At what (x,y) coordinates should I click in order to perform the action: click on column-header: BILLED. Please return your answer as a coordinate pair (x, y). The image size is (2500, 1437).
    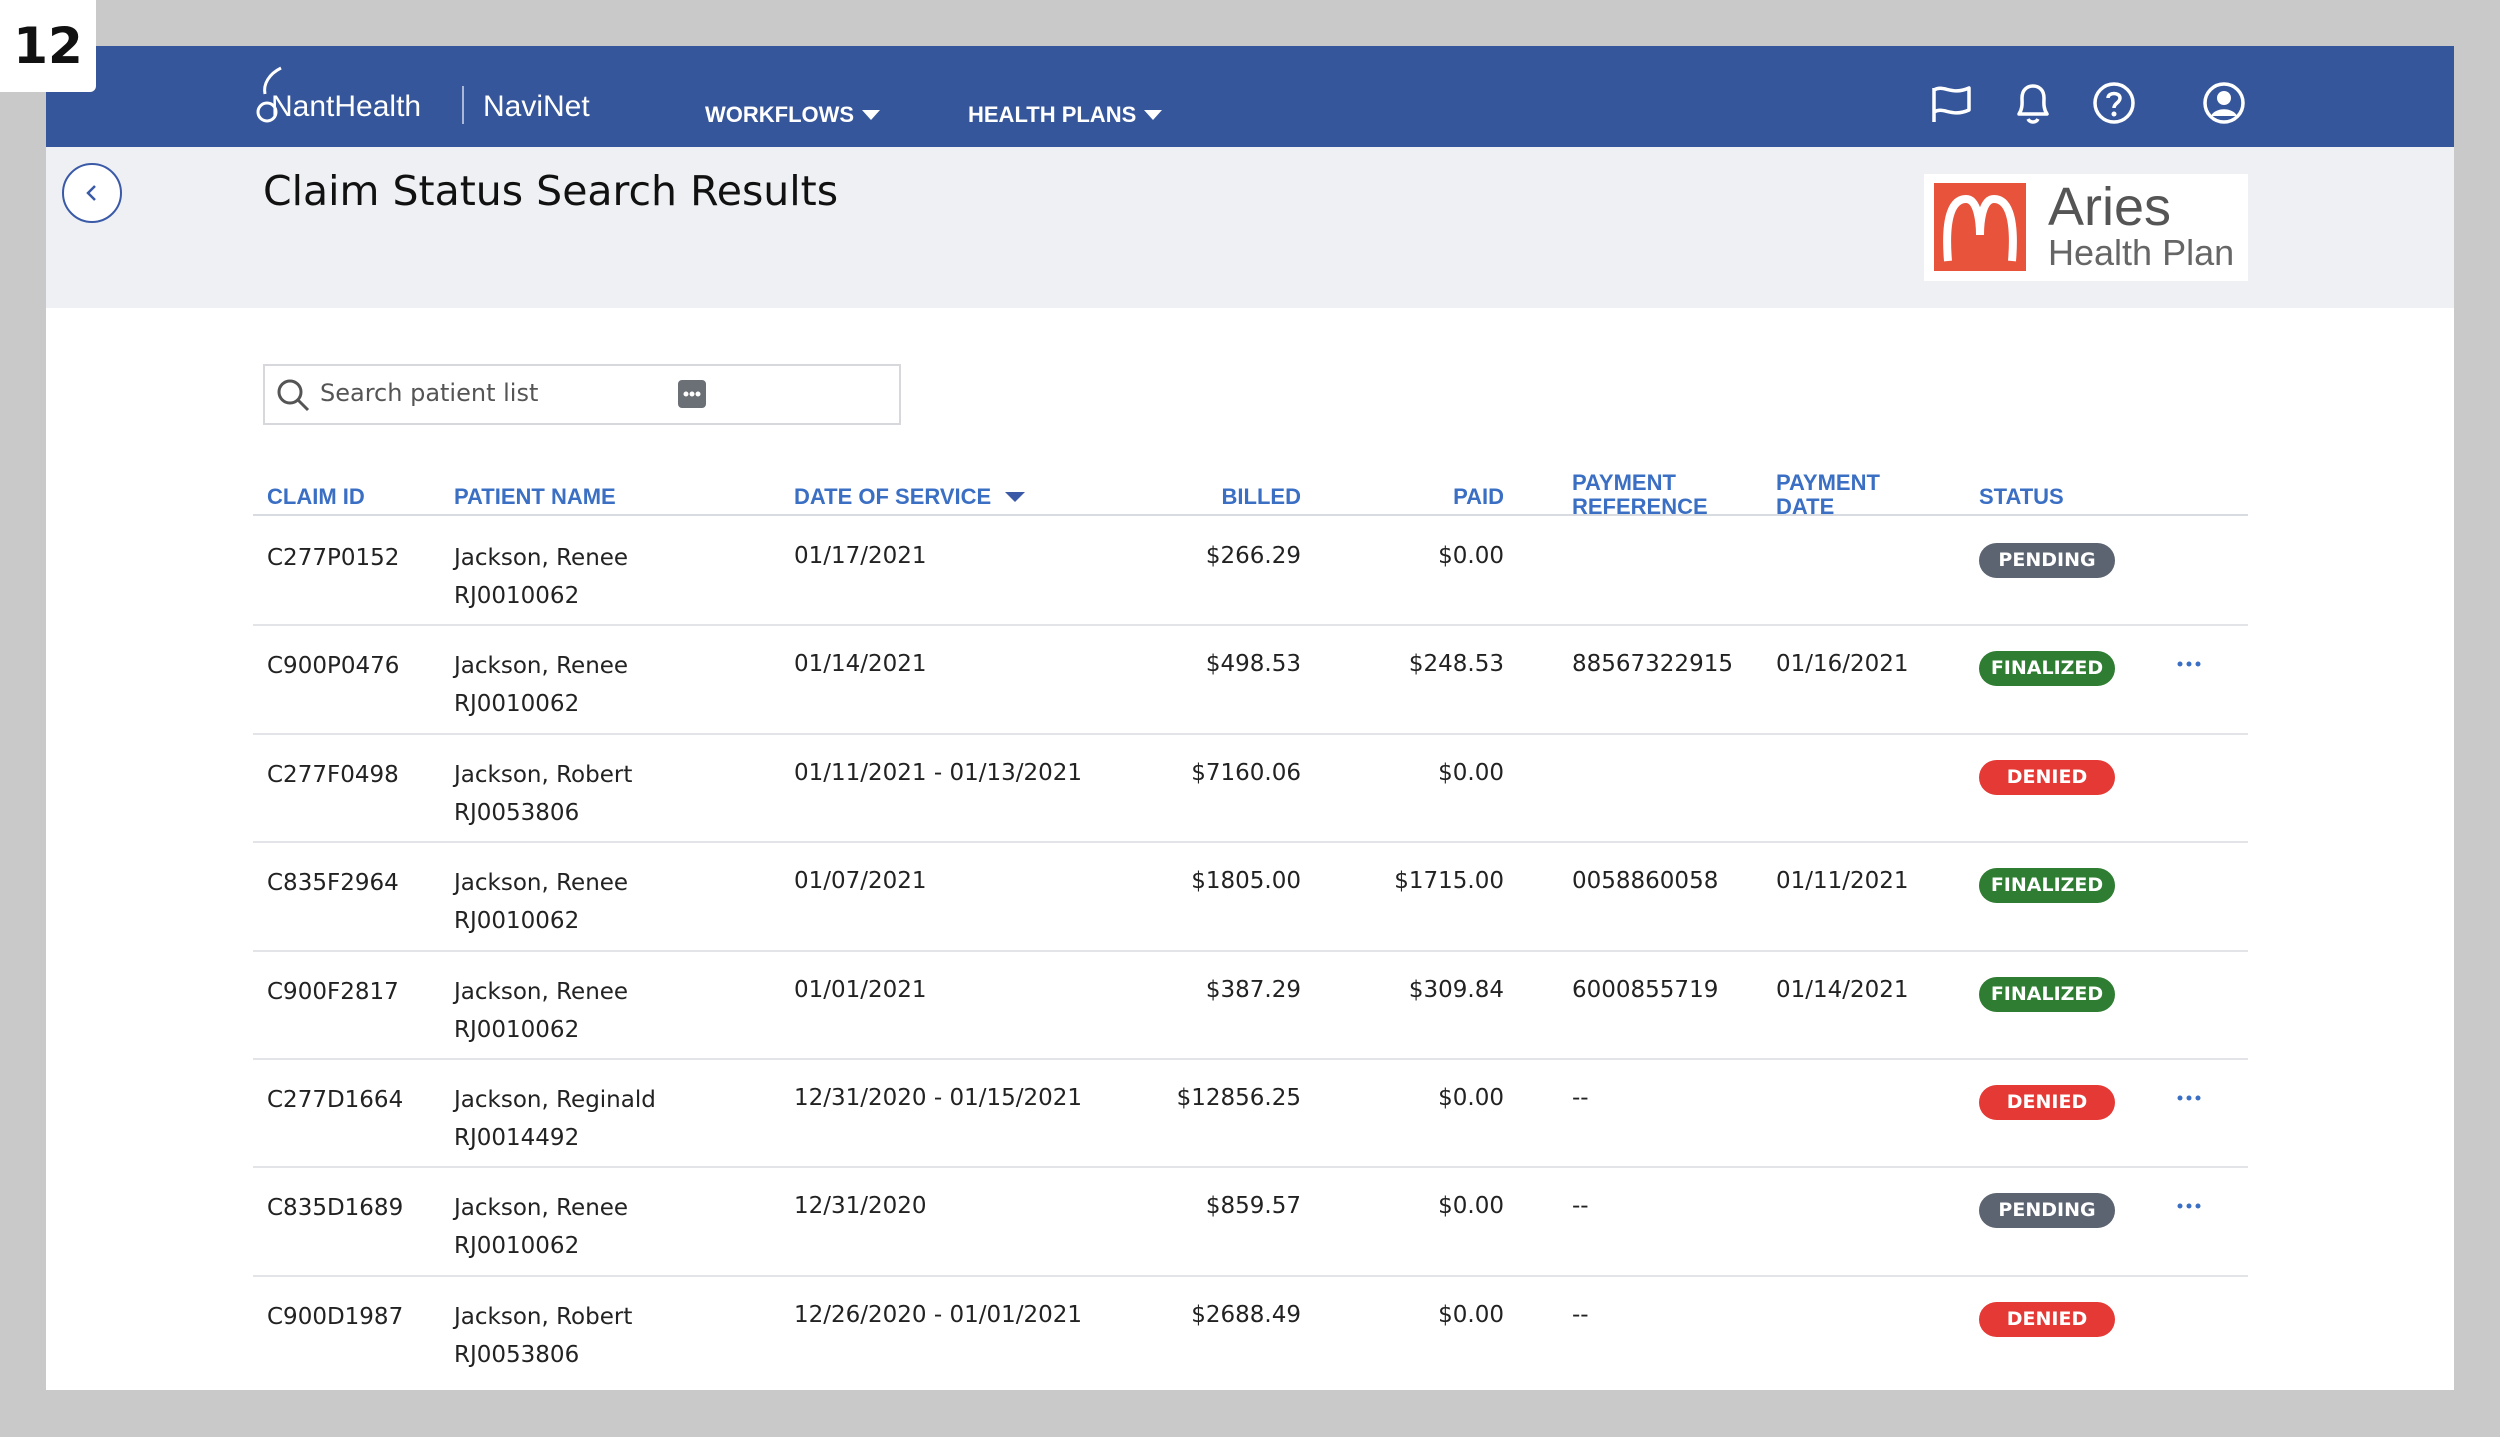
    Looking at the image, I should click on (1261, 496).